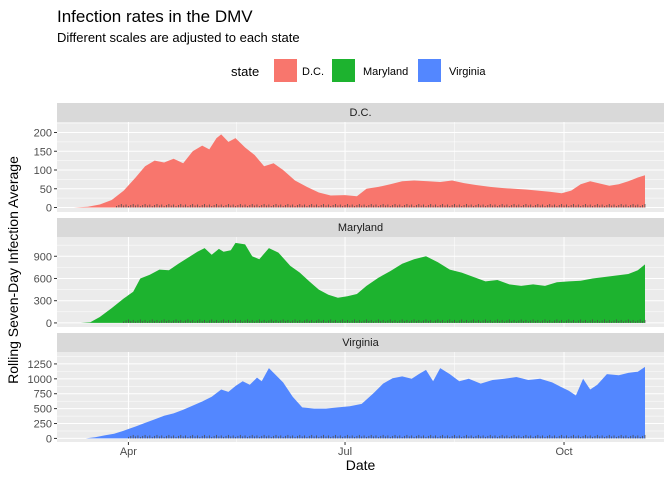  Describe the element at coordinates (360, 343) in the screenshot. I see `facet-strip-label: Virginia` at that location.